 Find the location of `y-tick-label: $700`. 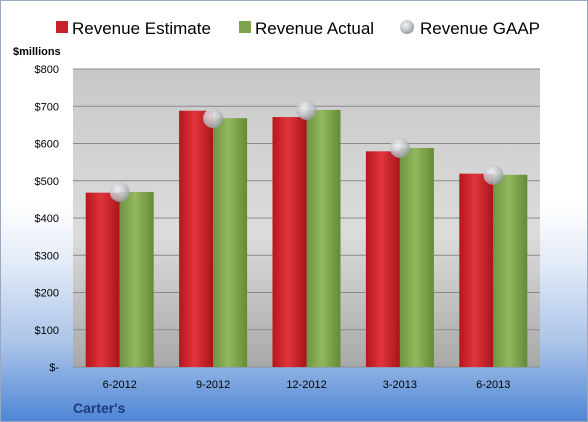

y-tick-label: $700 is located at coordinates (47, 107).